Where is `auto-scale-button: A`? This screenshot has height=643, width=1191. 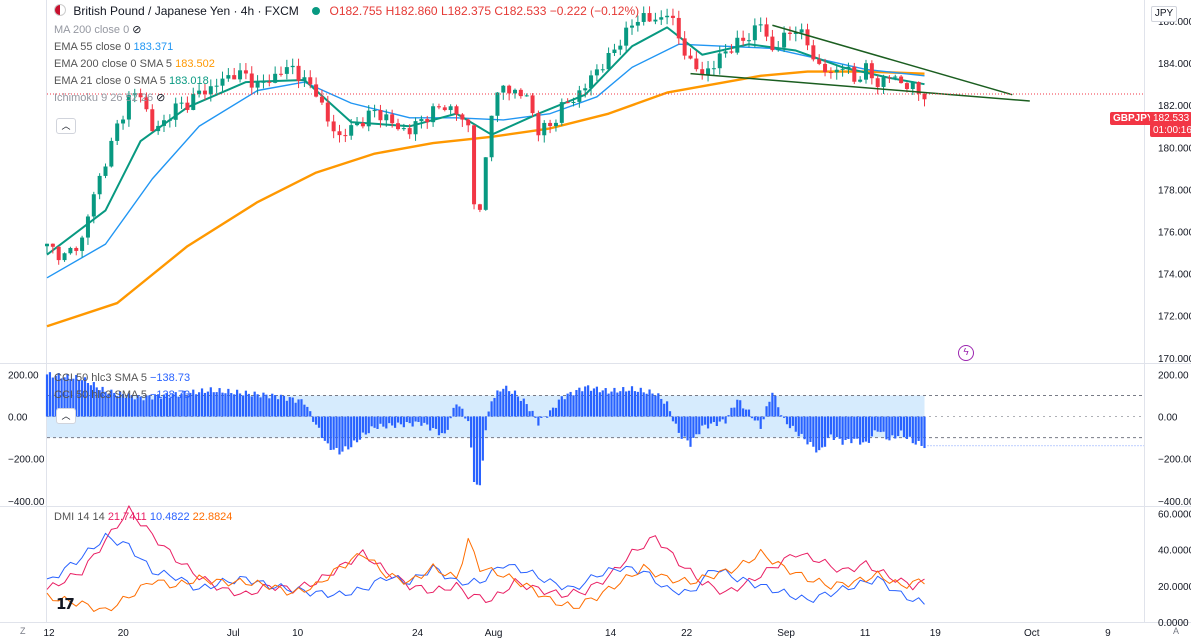
auto-scale-button: A is located at coordinates (1176, 631).